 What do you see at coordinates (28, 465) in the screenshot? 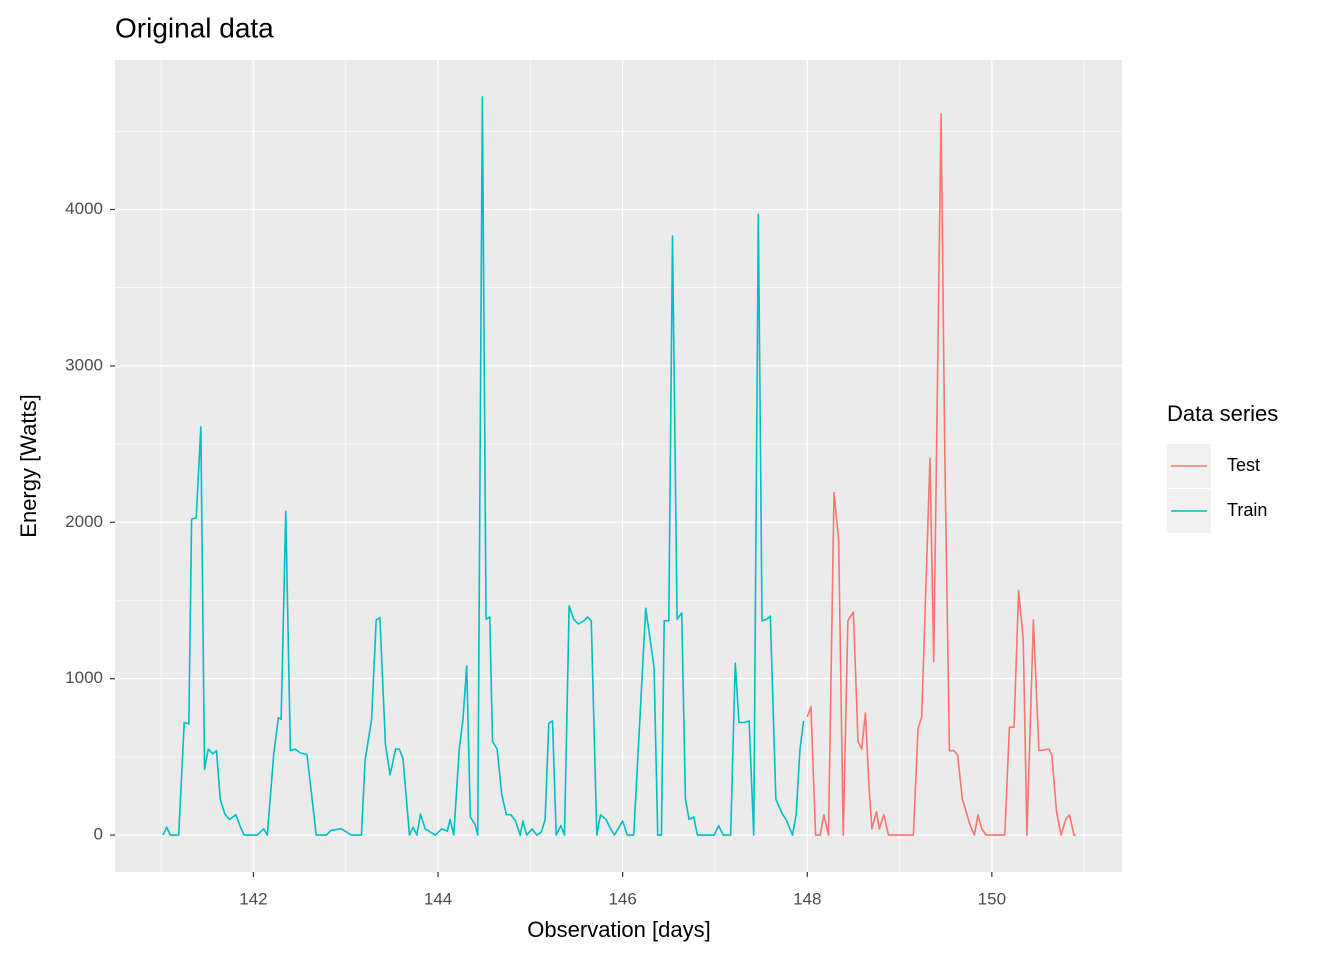
I see `y-axis-title: Energy [Watts]` at bounding box center [28, 465].